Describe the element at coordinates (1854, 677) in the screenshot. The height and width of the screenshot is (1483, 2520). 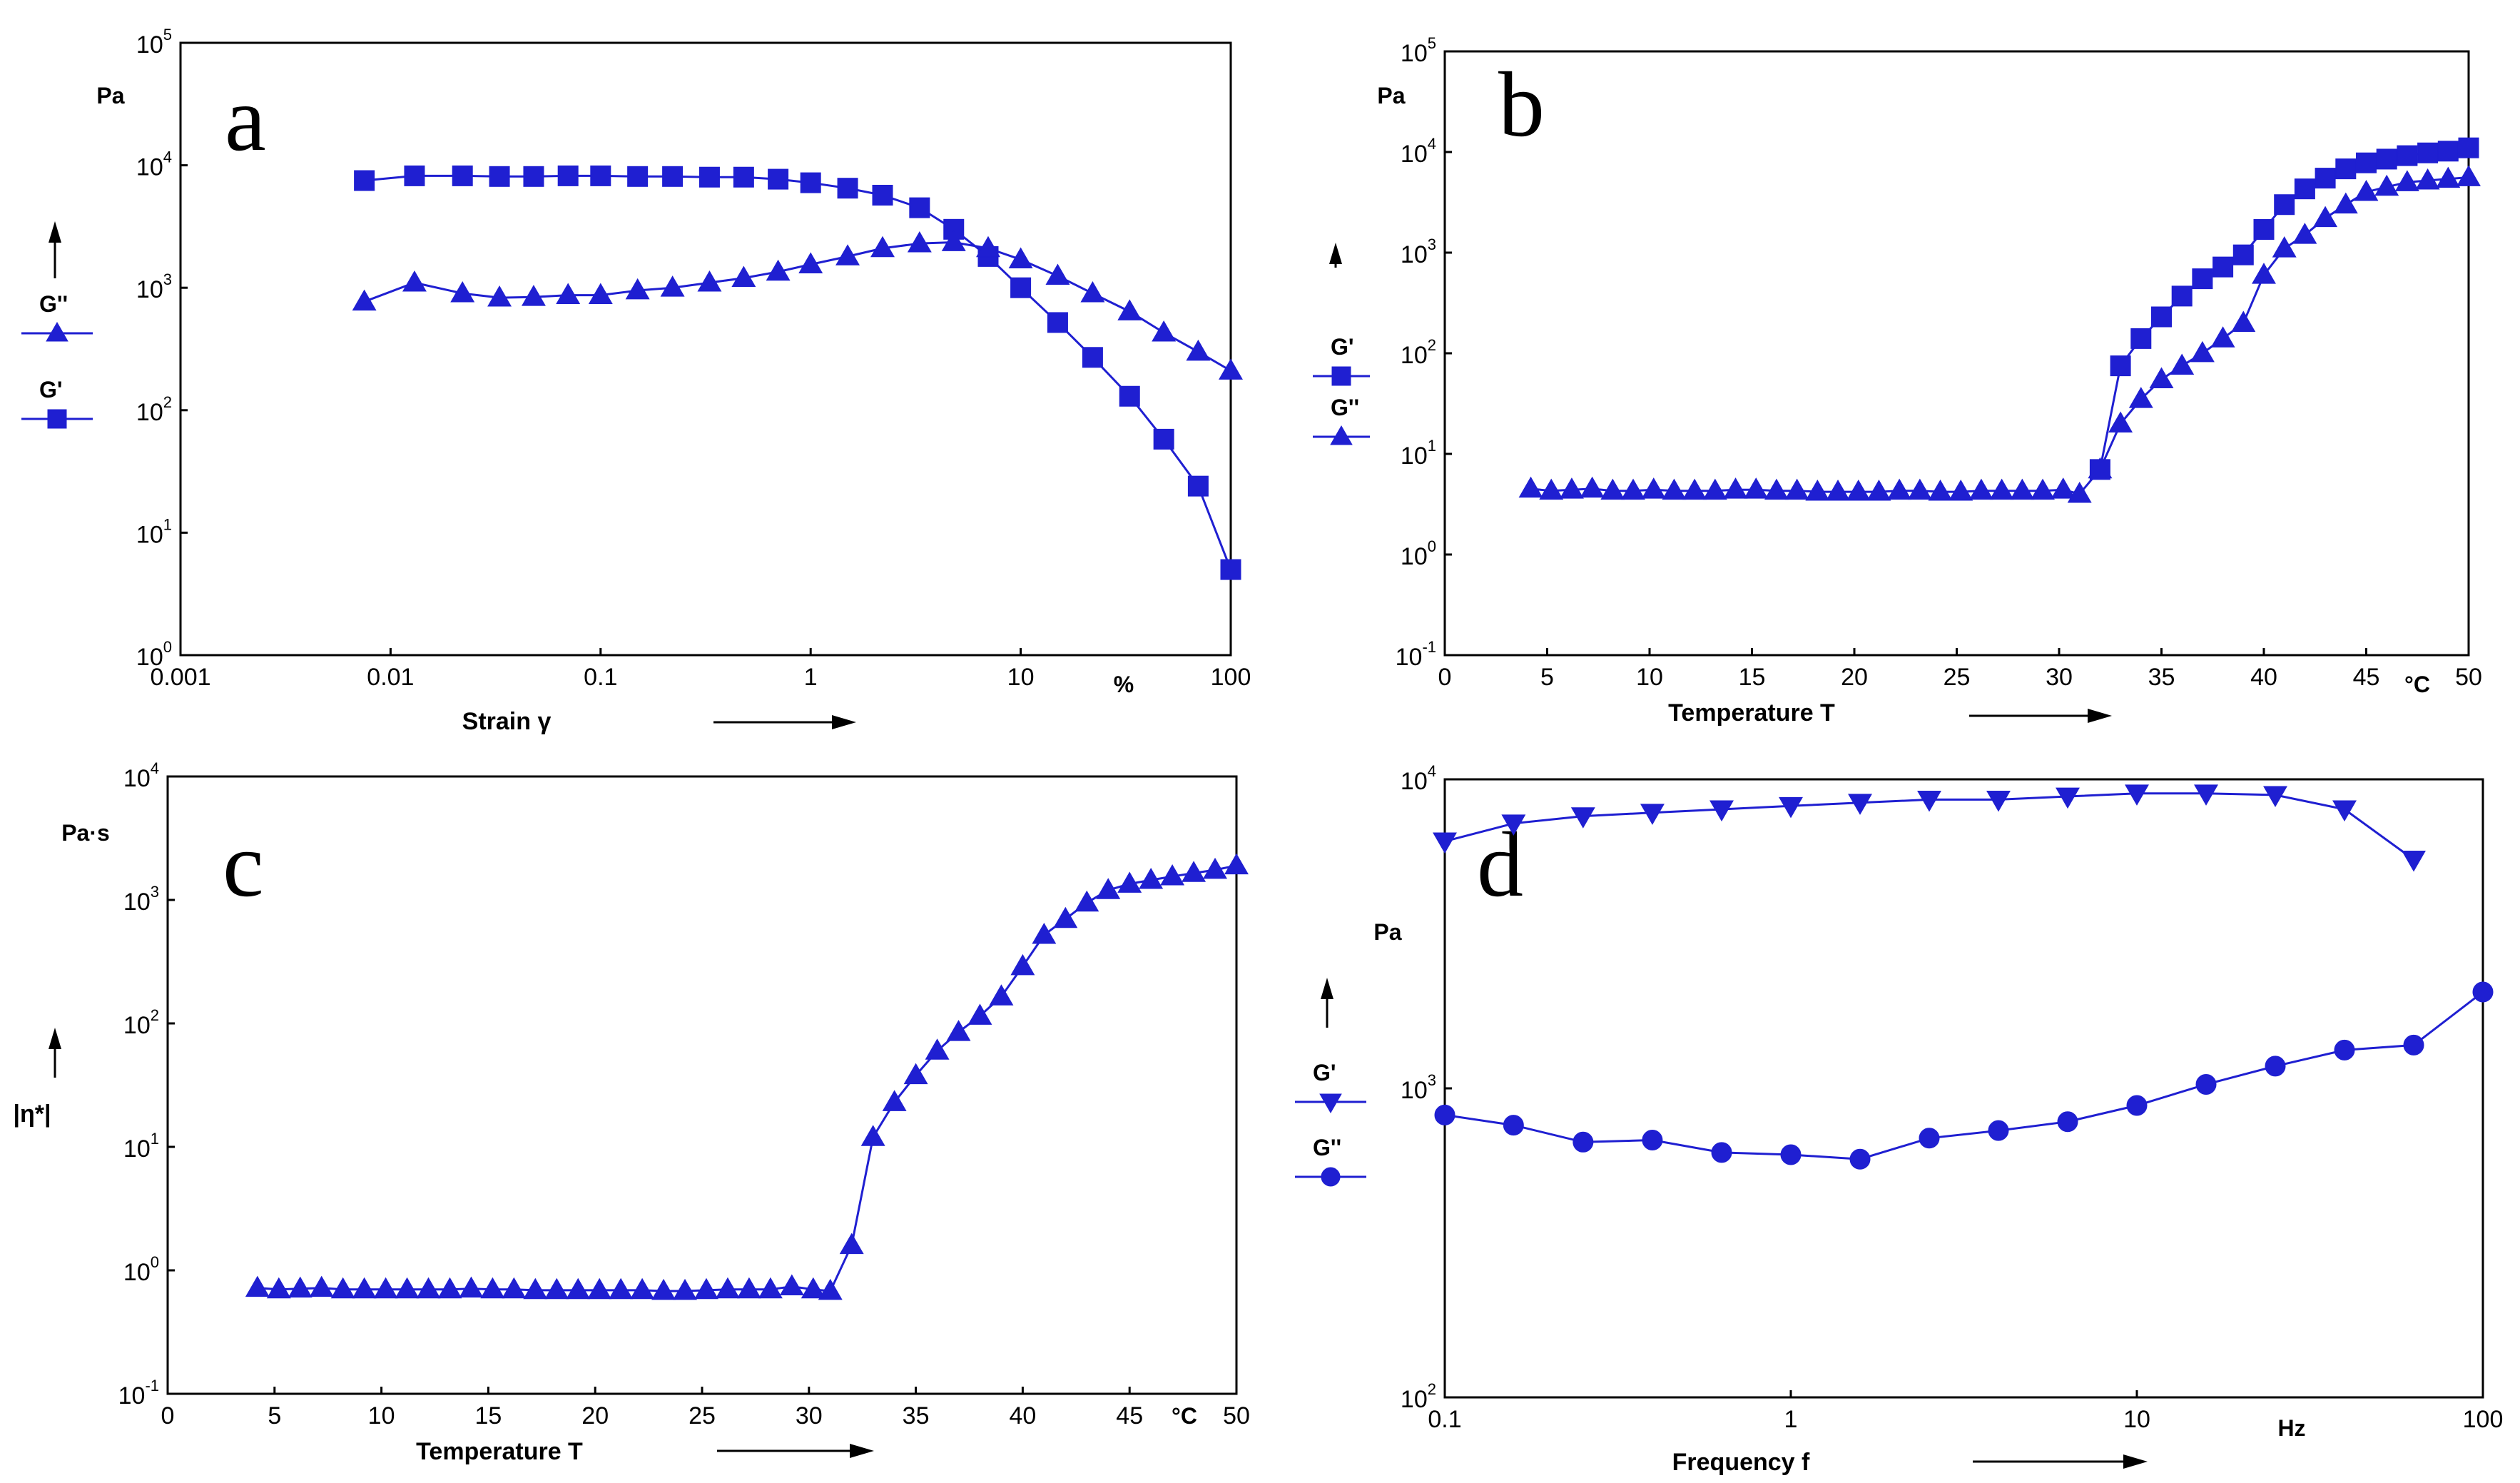
I see `x-tick-label: 20` at that location.